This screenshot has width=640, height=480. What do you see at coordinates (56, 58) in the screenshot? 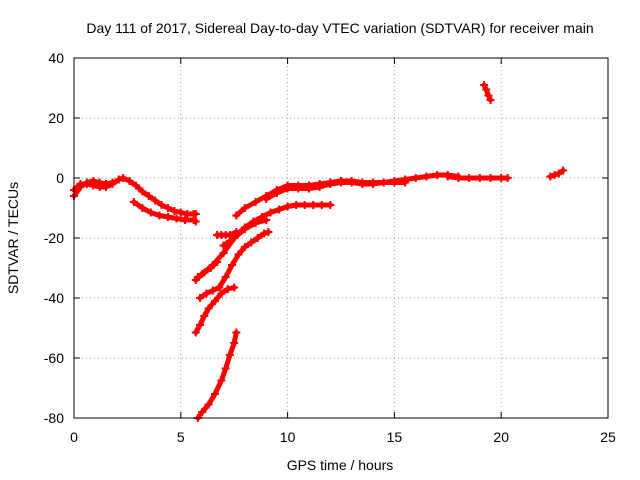
I see `y-tick-label: 40` at bounding box center [56, 58].